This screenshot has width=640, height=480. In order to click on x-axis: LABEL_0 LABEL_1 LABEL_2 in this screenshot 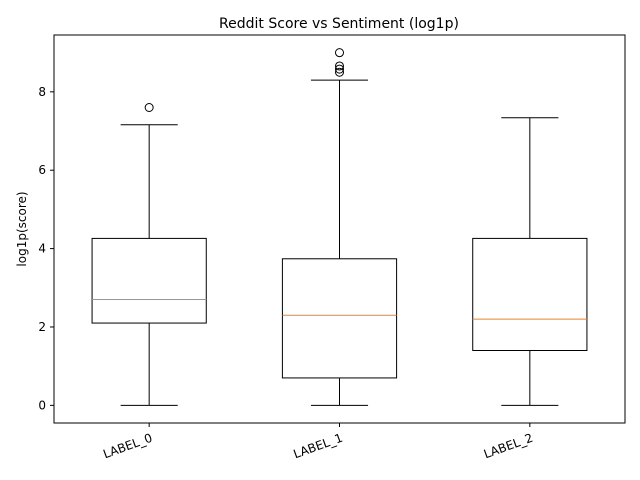, I will do `click(318, 442)`.